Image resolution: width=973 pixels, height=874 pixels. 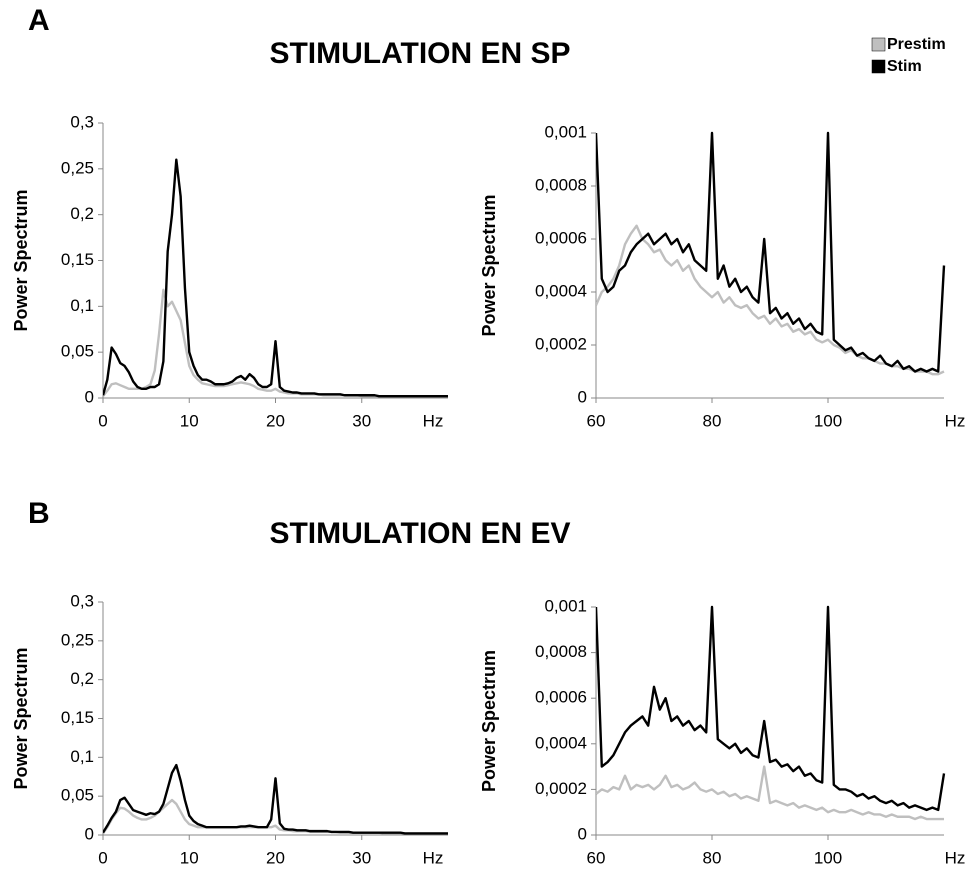 What do you see at coordinates (39, 20) in the screenshot?
I see `panel-label: A` at bounding box center [39, 20].